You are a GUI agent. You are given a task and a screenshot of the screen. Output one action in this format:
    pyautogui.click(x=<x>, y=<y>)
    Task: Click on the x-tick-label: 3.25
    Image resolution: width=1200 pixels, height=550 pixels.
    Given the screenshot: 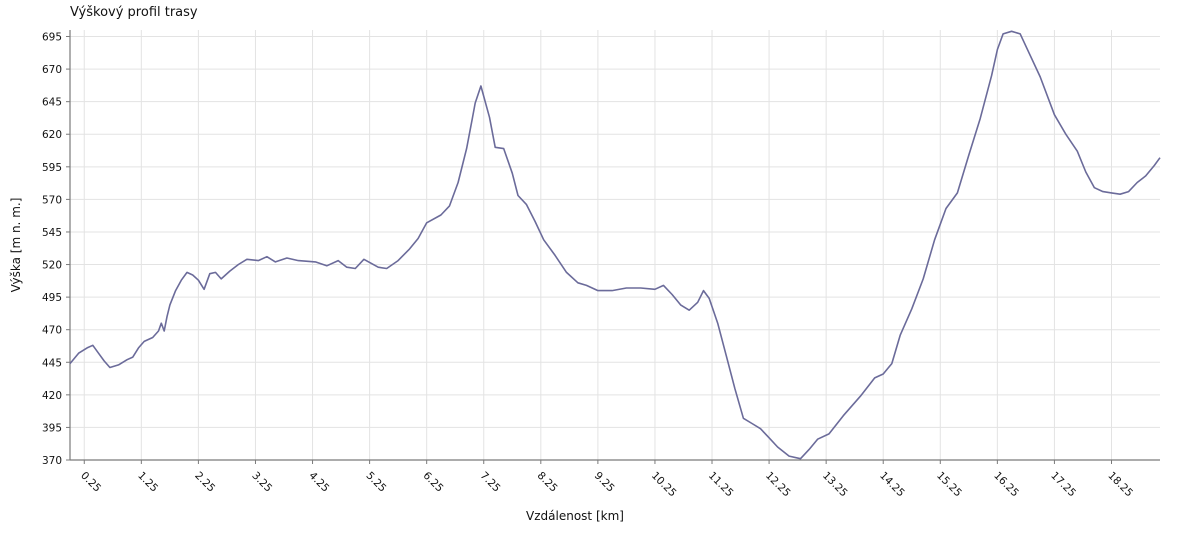 What is the action you would take?
    pyautogui.click(x=261, y=482)
    